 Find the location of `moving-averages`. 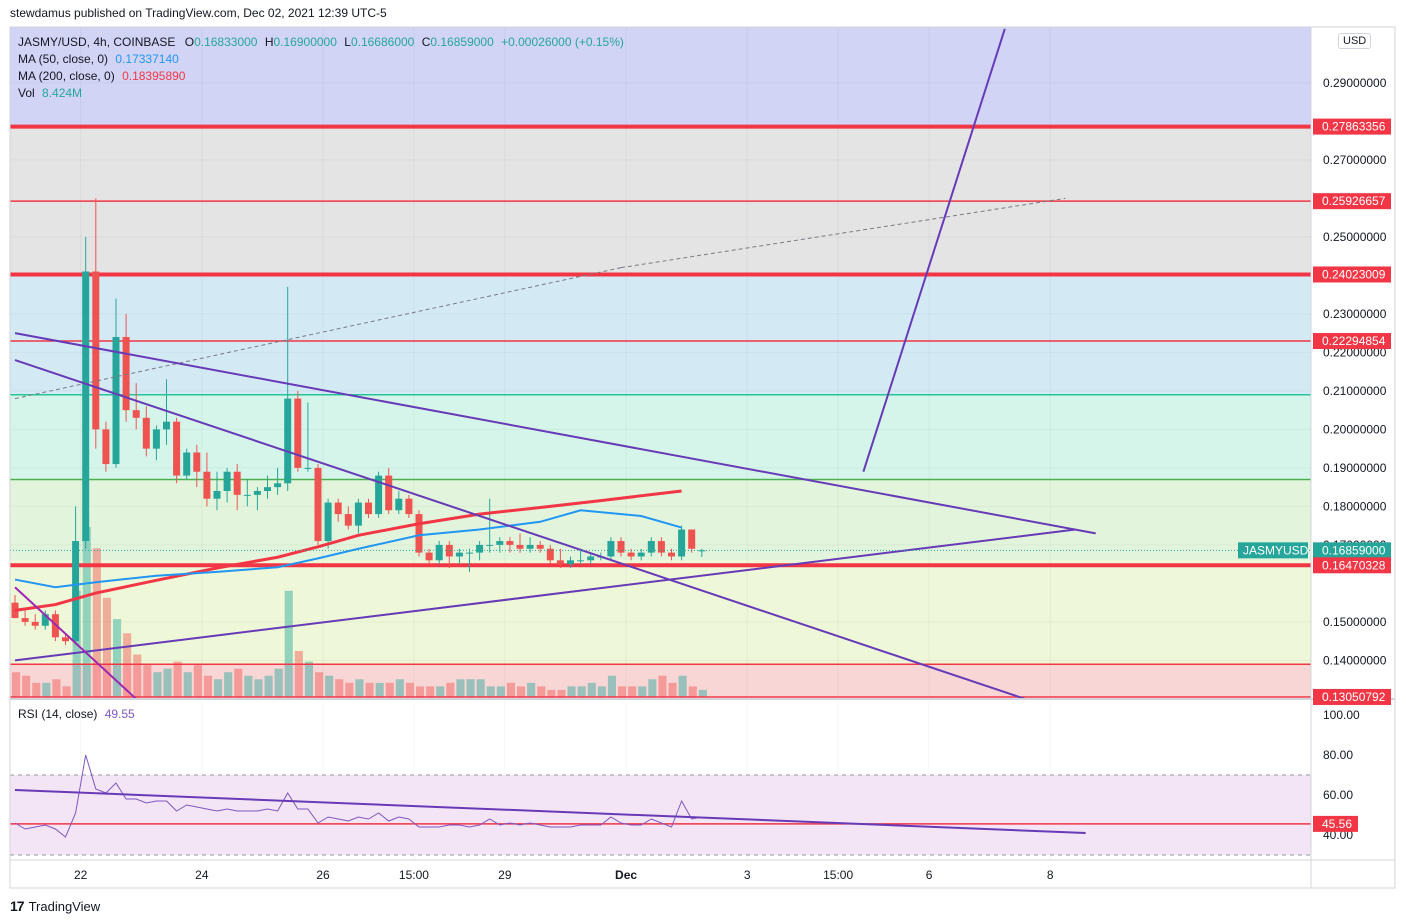

moving-averages is located at coordinates (348, 550).